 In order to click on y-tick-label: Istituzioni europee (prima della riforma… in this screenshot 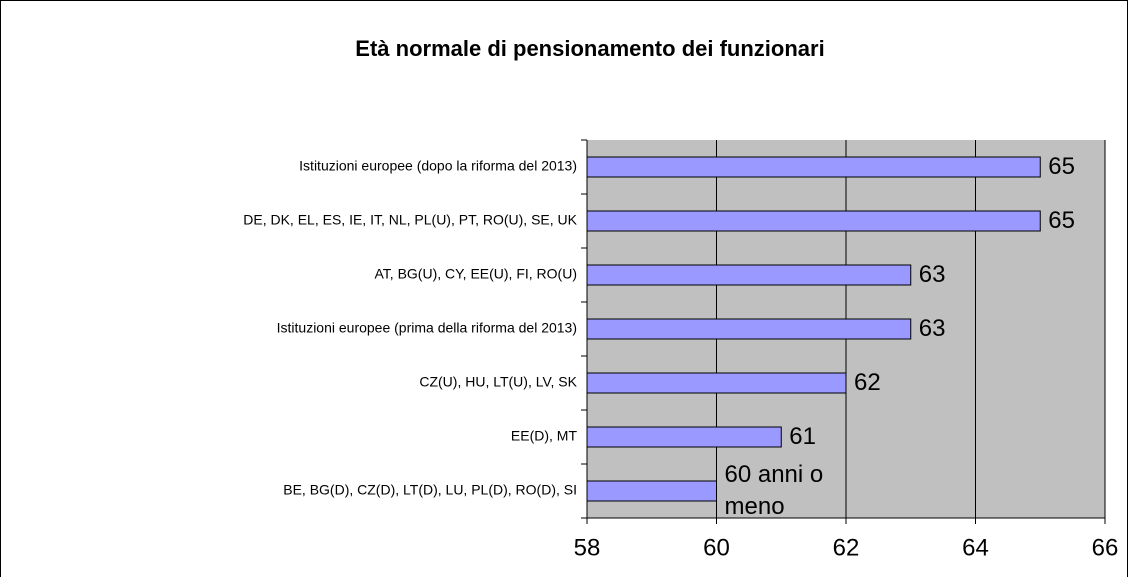, I will do `click(427, 328)`.